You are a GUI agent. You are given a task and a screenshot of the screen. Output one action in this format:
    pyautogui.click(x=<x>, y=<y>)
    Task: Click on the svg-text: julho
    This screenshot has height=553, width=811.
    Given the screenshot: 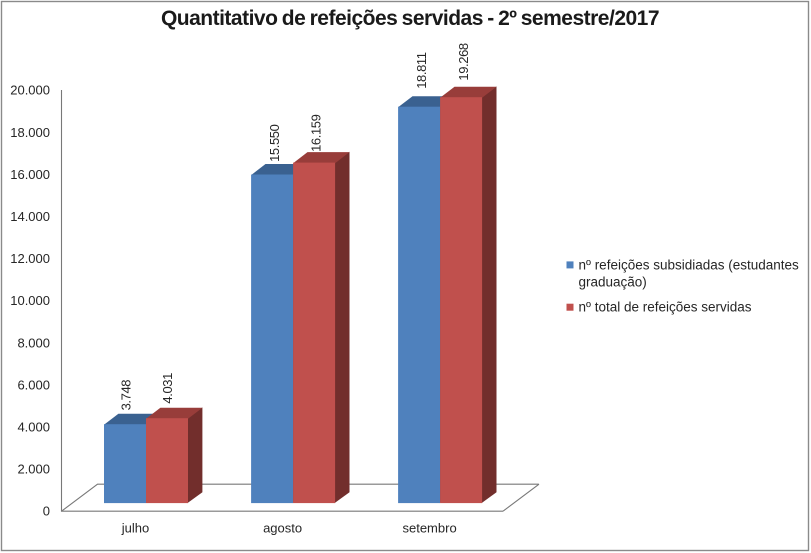 What is the action you would take?
    pyautogui.click(x=135, y=528)
    